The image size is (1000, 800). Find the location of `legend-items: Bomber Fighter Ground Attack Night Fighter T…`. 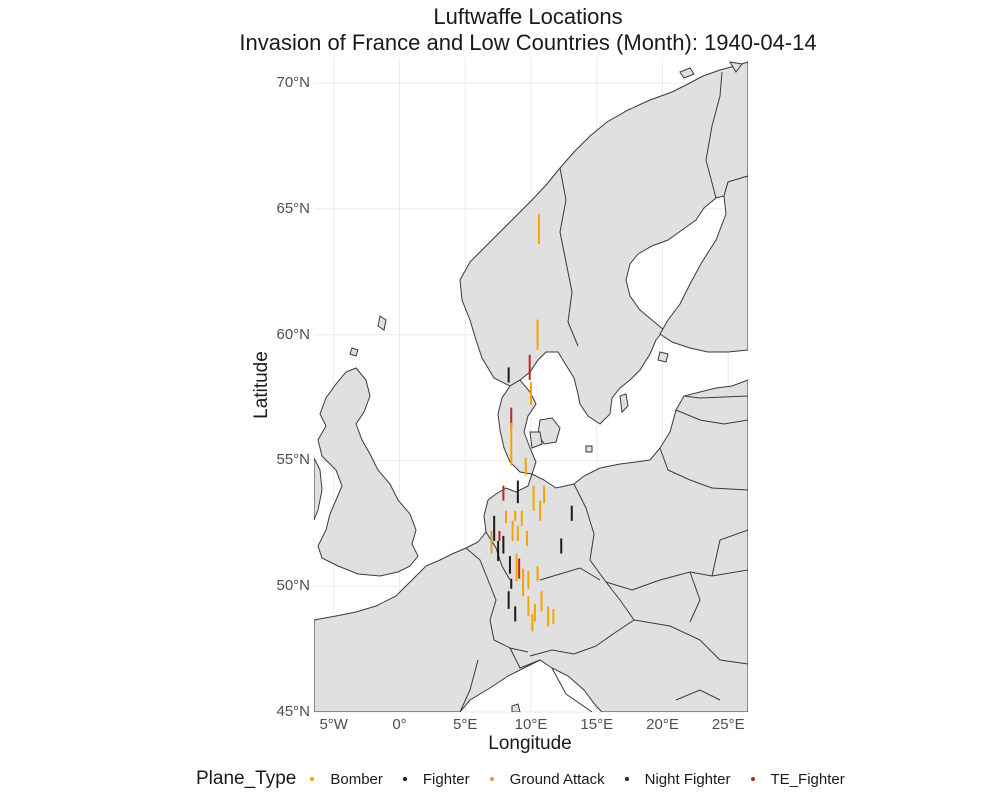

legend-items: Bomber Fighter Ground Attack Night Fighter T… is located at coordinates (587, 779).